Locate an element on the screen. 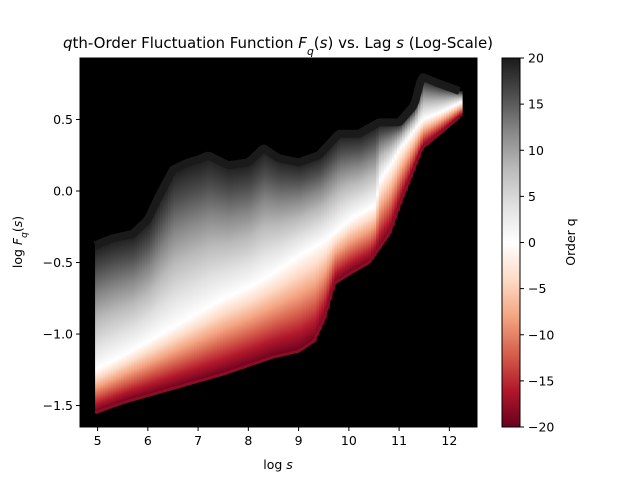 This screenshot has width=640, height=480. x-tick-label: 11 is located at coordinates (399, 440).